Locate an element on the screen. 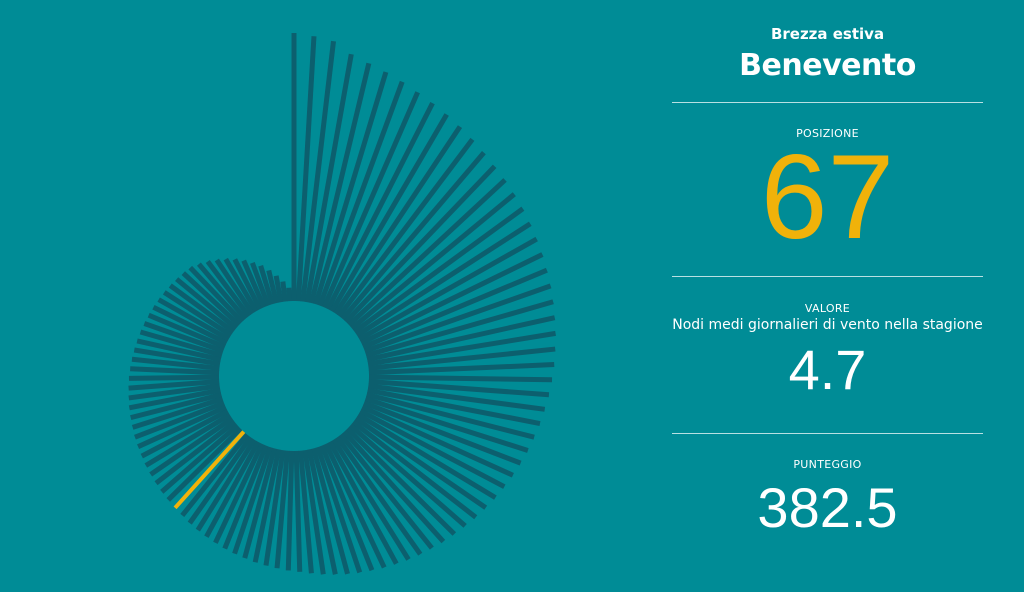  score: 382.5 is located at coordinates (827, 507).